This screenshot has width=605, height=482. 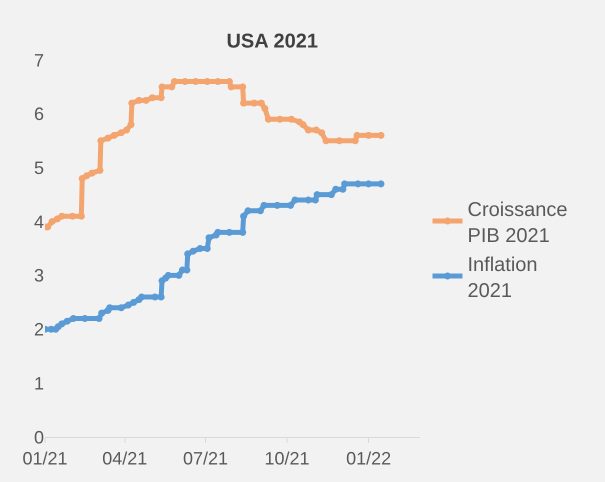 What do you see at coordinates (125, 458) in the screenshot?
I see `x-tick-label: 04/21` at bounding box center [125, 458].